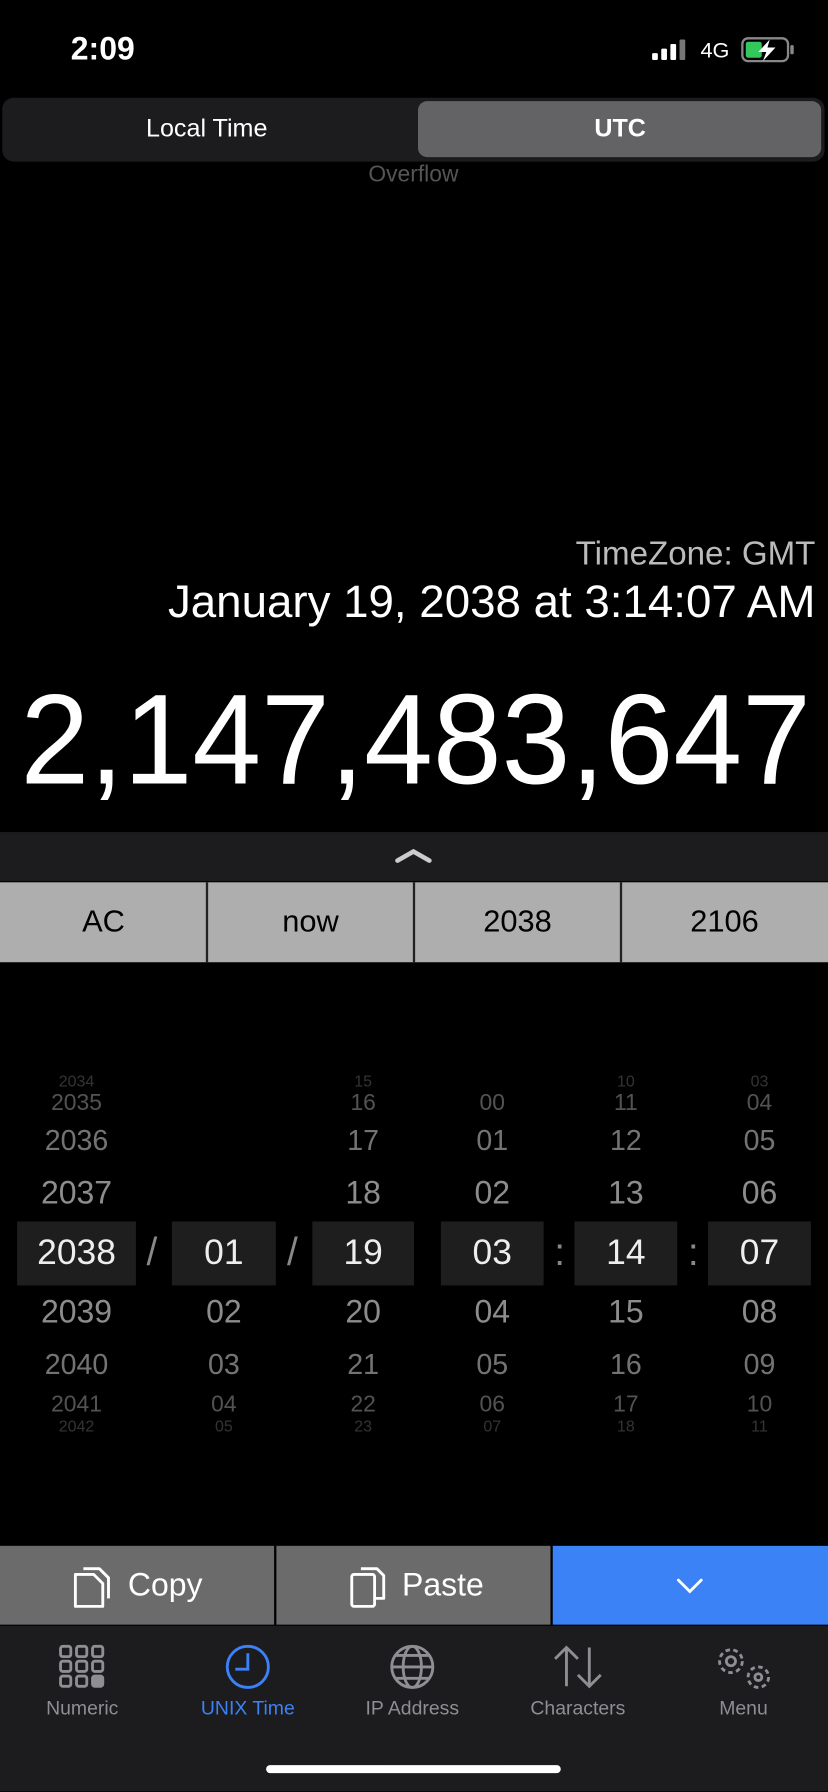  I want to click on globe-icon, so click(412, 1666).